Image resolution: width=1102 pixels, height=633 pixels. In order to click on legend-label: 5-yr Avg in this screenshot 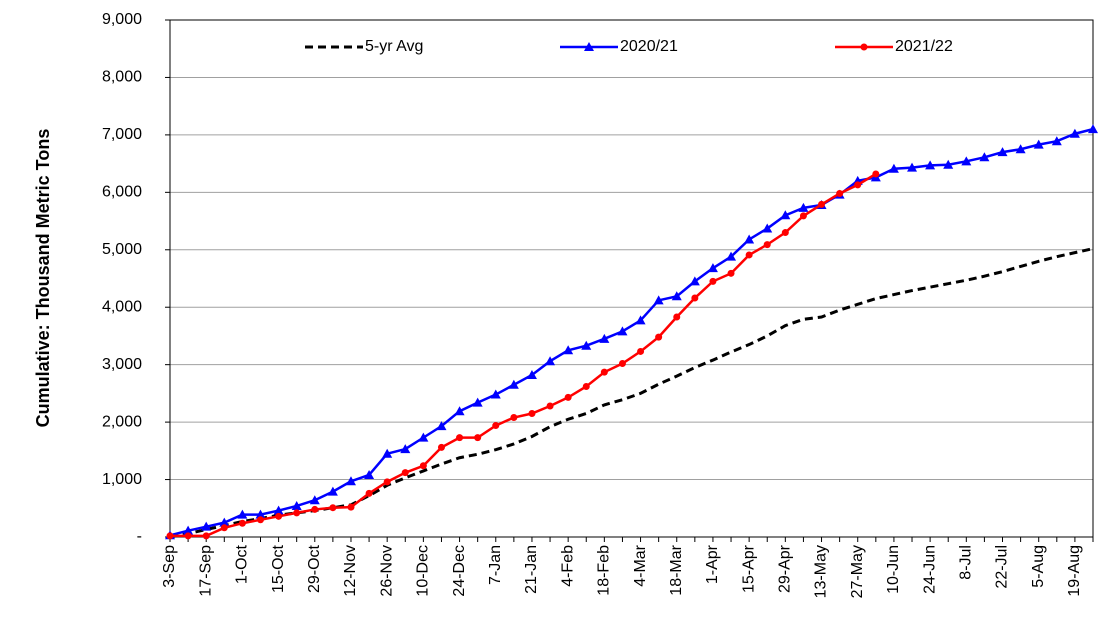, I will do `click(394, 46)`.